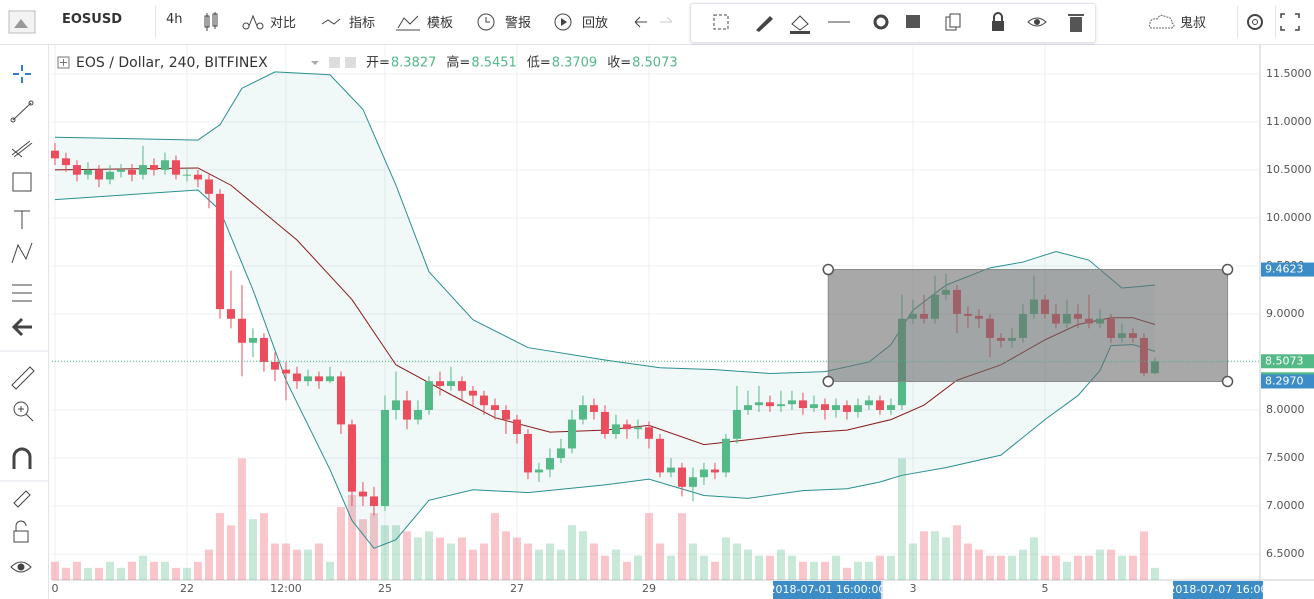 The width and height of the screenshot is (1314, 599). Describe the element at coordinates (283, 23) in the screenshot. I see `compare-button: 对比` at that location.